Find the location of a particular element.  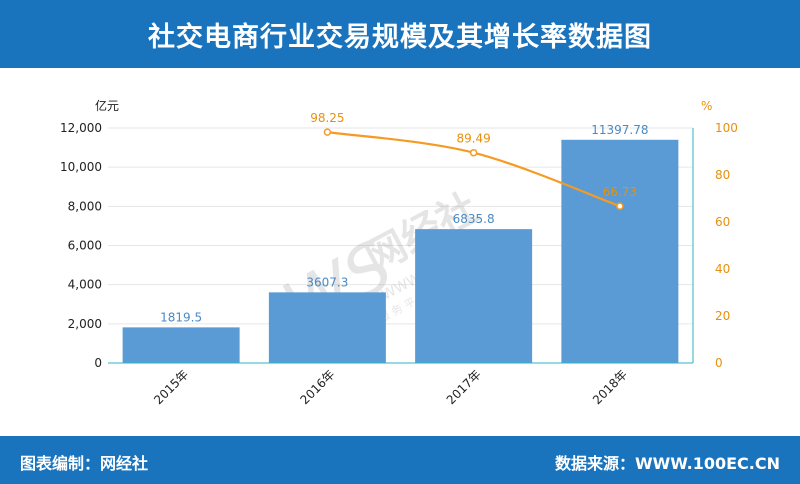

header: 社交电商行业交易规模及其增长率数据图 is located at coordinates (400, 34).